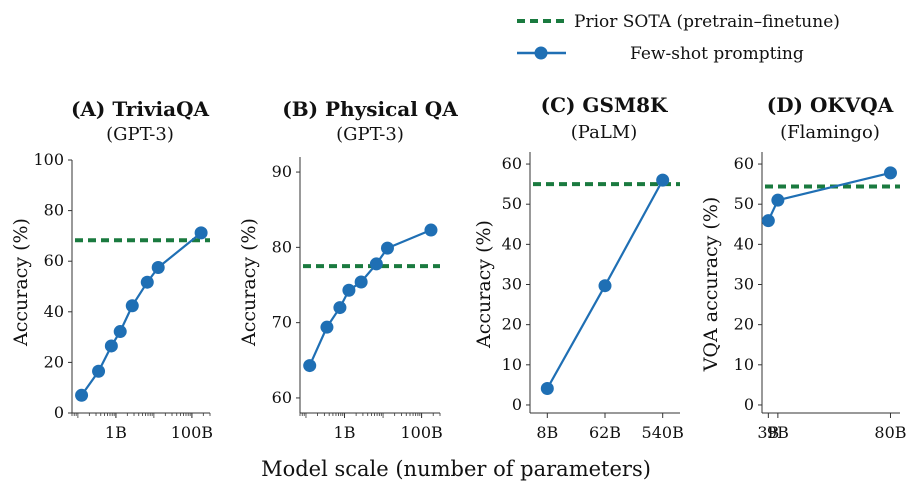  What do you see at coordinates (484, 284) in the screenshot?
I see `panel-c-ylabel: Accuracy (%)` at bounding box center [484, 284].